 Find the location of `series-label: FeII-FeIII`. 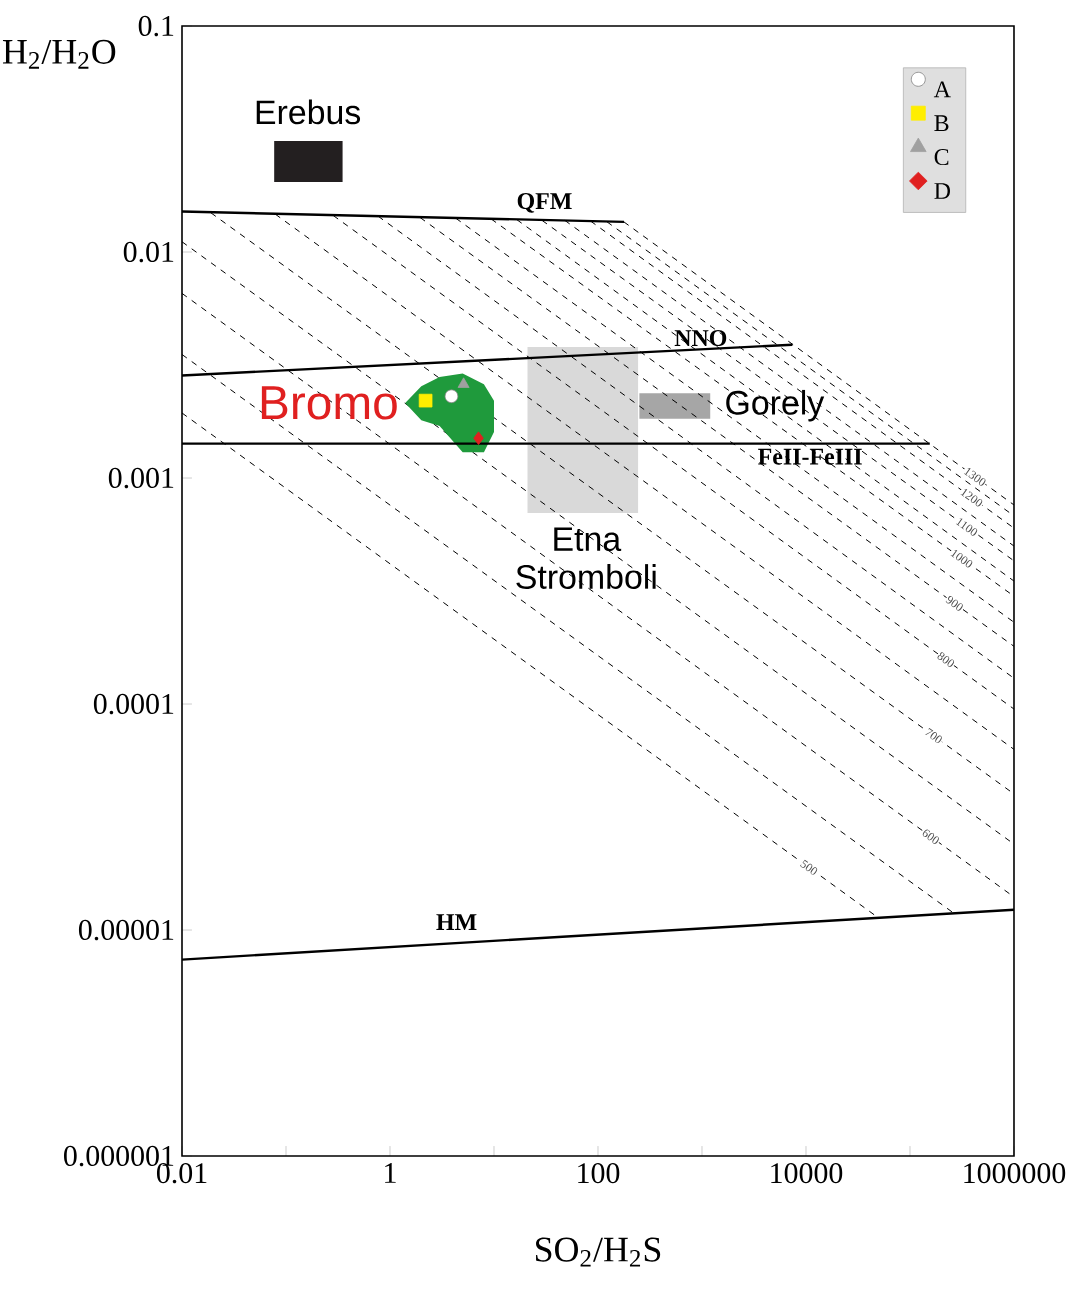

series-label: FeII-FeIII is located at coordinates (810, 456).